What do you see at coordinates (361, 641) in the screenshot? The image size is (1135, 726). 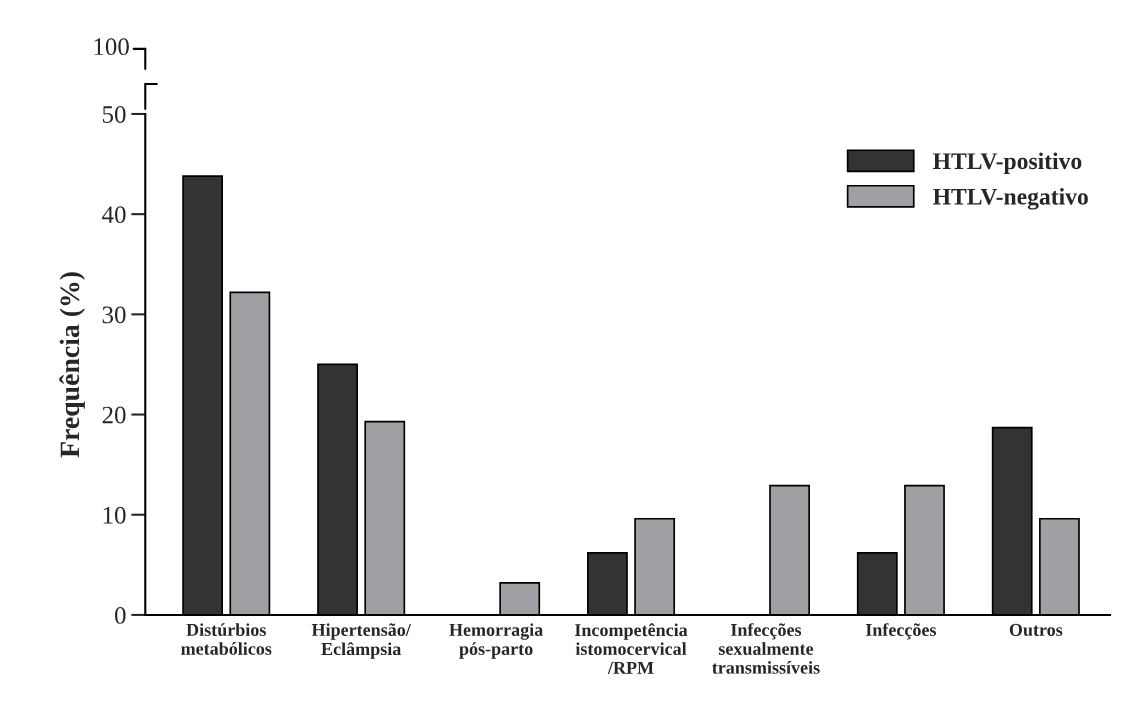 I see `x-tick-label: Hipertensão/ Eclâmpsia` at bounding box center [361, 641].